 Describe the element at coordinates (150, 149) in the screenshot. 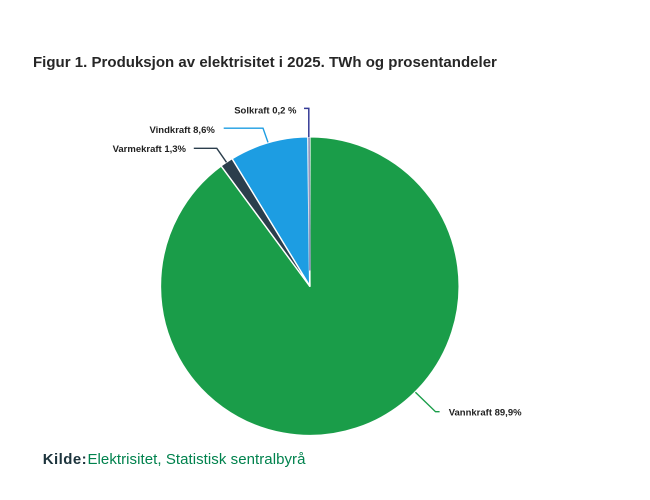

I see `svg-text: Varmekraft 1,3%` at that location.